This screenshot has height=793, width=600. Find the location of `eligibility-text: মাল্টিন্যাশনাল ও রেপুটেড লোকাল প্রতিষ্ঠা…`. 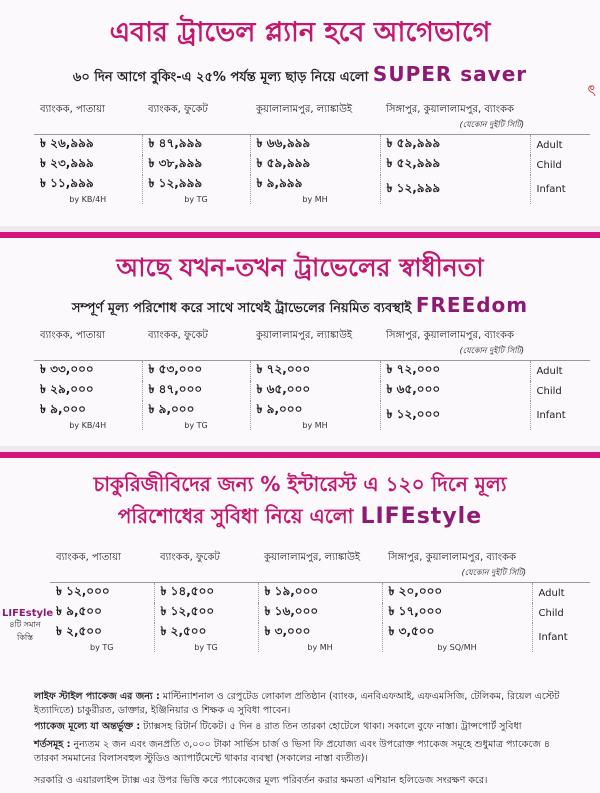

eligibility-text: মাল্টিন্যাশনাল ও রেপুটেড লোকাল প্রতিষ্ঠা… is located at coordinates (297, 703).